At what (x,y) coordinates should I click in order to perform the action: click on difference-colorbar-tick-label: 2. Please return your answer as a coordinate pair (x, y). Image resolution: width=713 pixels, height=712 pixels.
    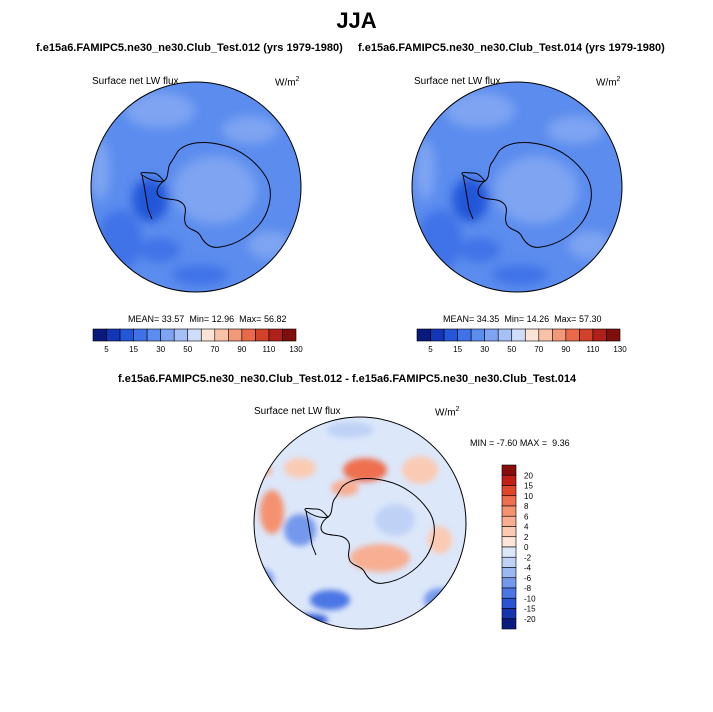
    Looking at the image, I should click on (526, 537).